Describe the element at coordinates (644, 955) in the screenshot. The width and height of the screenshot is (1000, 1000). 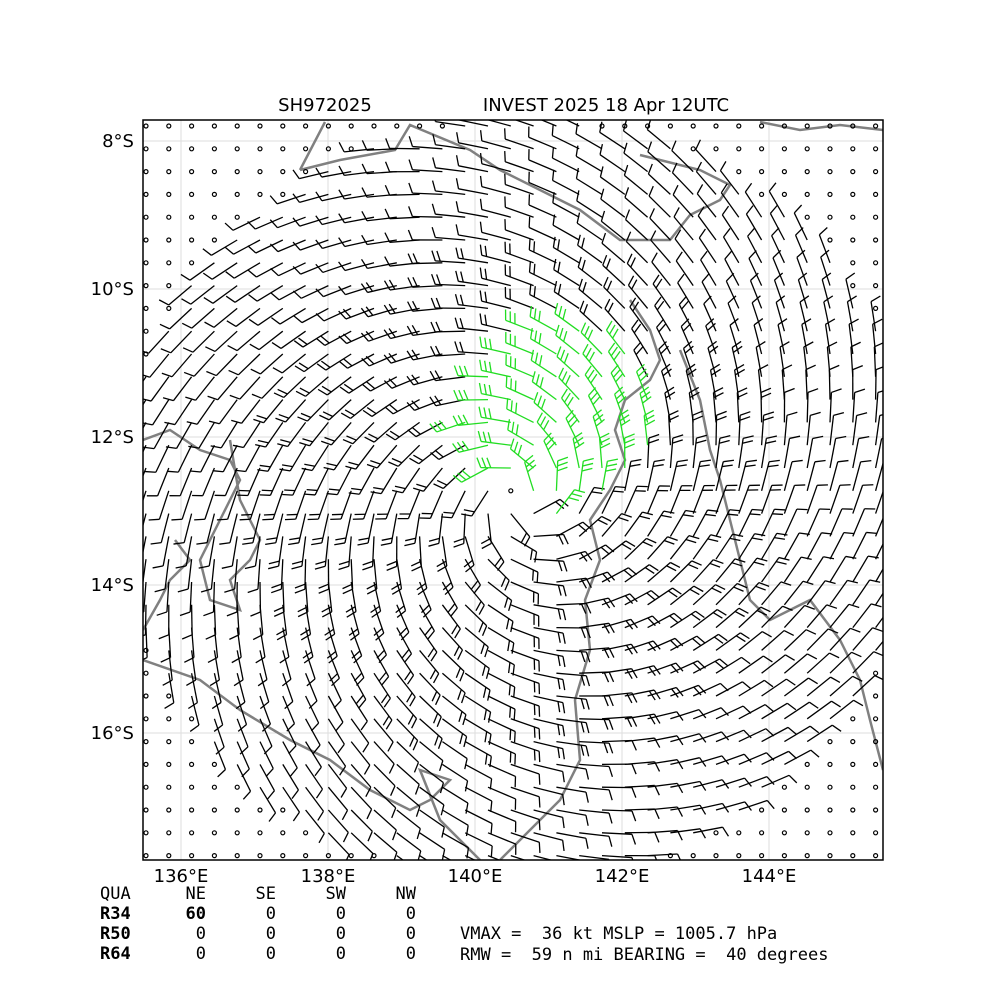
I see `info-line: RMW = 59 n mi BEARING = 40 degrees` at that location.